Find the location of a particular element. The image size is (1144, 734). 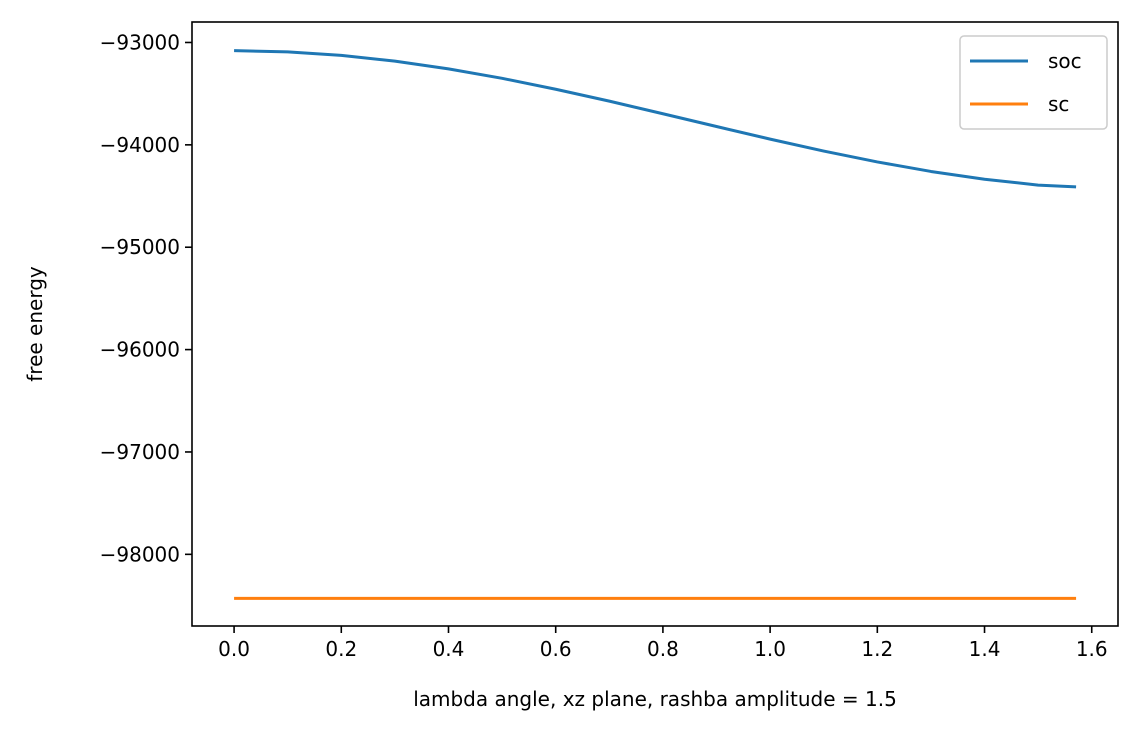

legend-label-soc: soc is located at coordinates (1065, 61).